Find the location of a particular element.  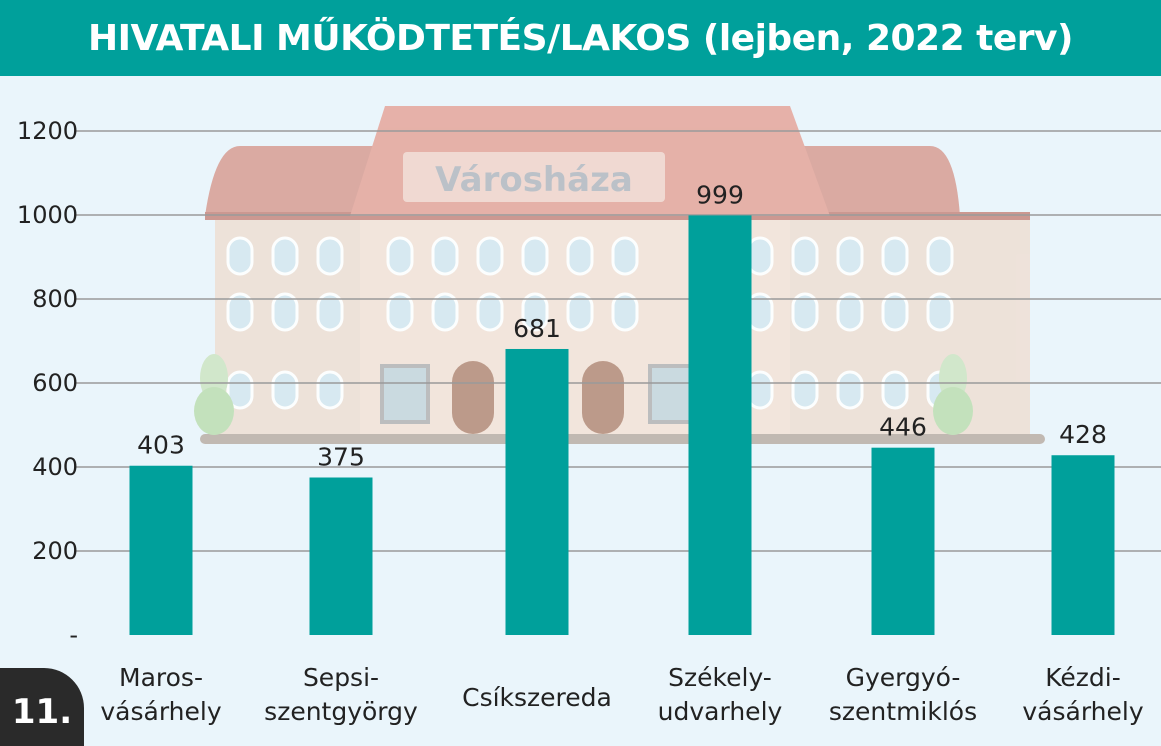

y-tick-label: 600 is located at coordinates (55, 383).